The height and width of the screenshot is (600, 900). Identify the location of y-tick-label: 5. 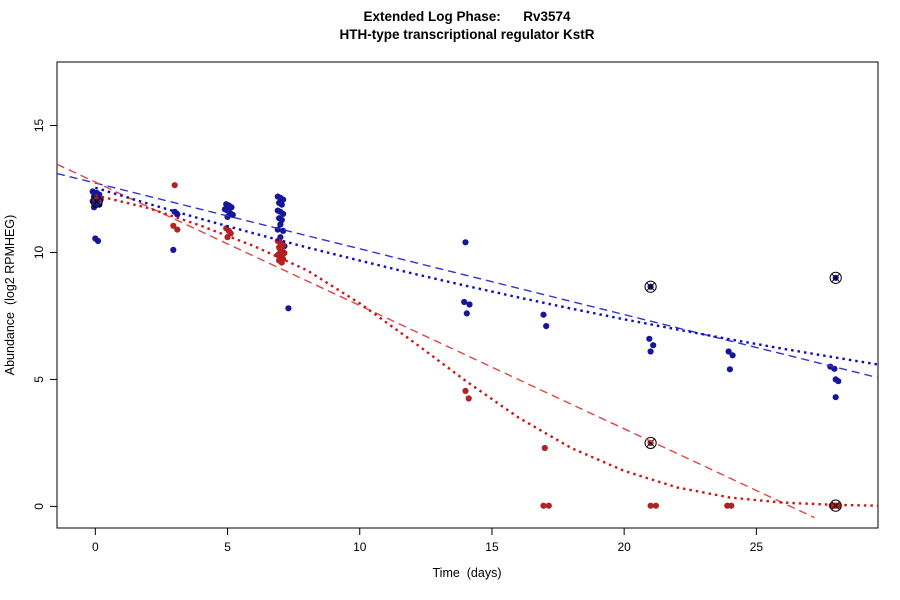
(39, 379).